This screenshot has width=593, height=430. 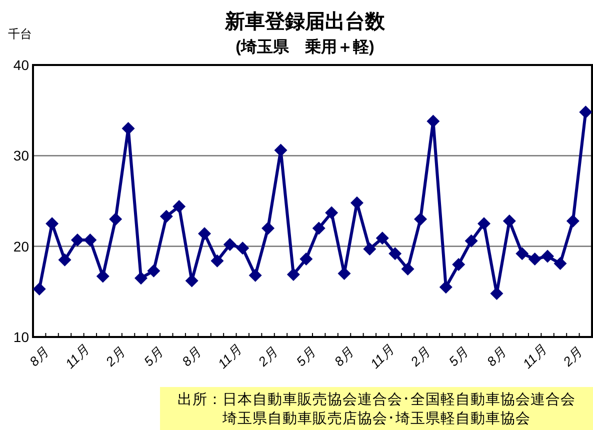 What do you see at coordinates (376, 418) in the screenshot?
I see `text: 埼玉県自動車販売店協会･埼玉県軽自動車協会` at bounding box center [376, 418].